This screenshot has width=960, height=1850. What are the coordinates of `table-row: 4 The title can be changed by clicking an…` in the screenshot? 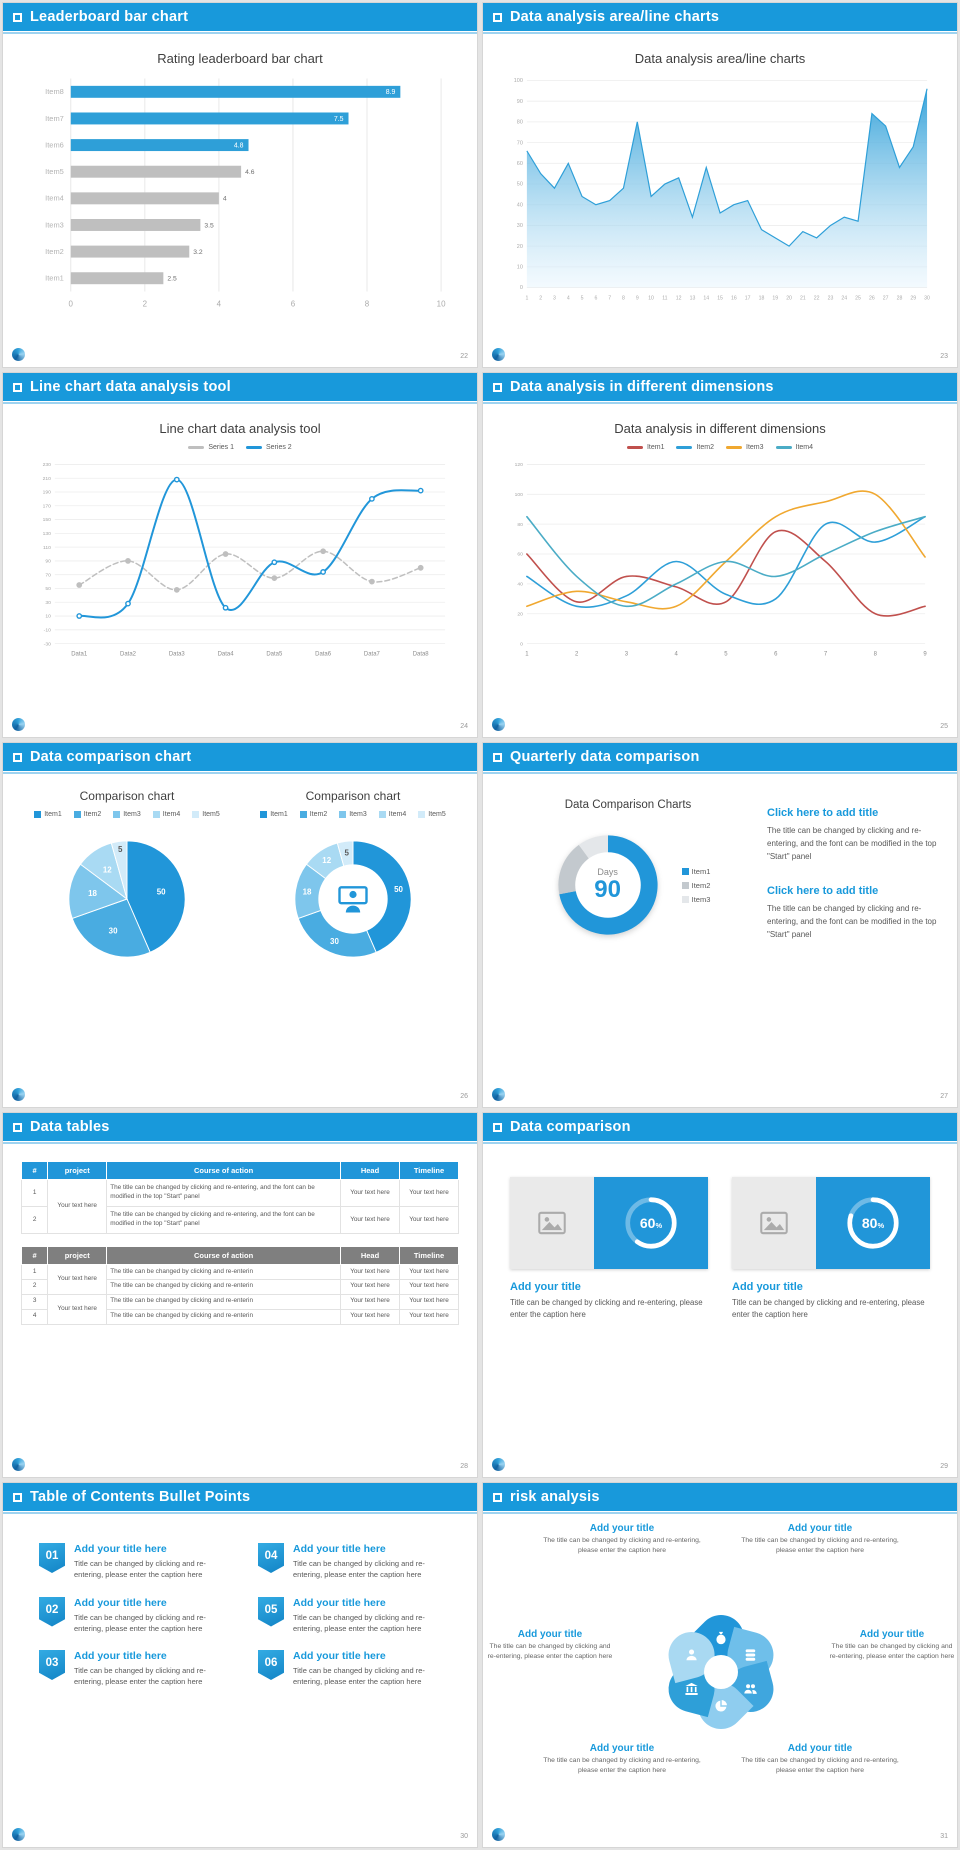 It's located at (240, 1316).